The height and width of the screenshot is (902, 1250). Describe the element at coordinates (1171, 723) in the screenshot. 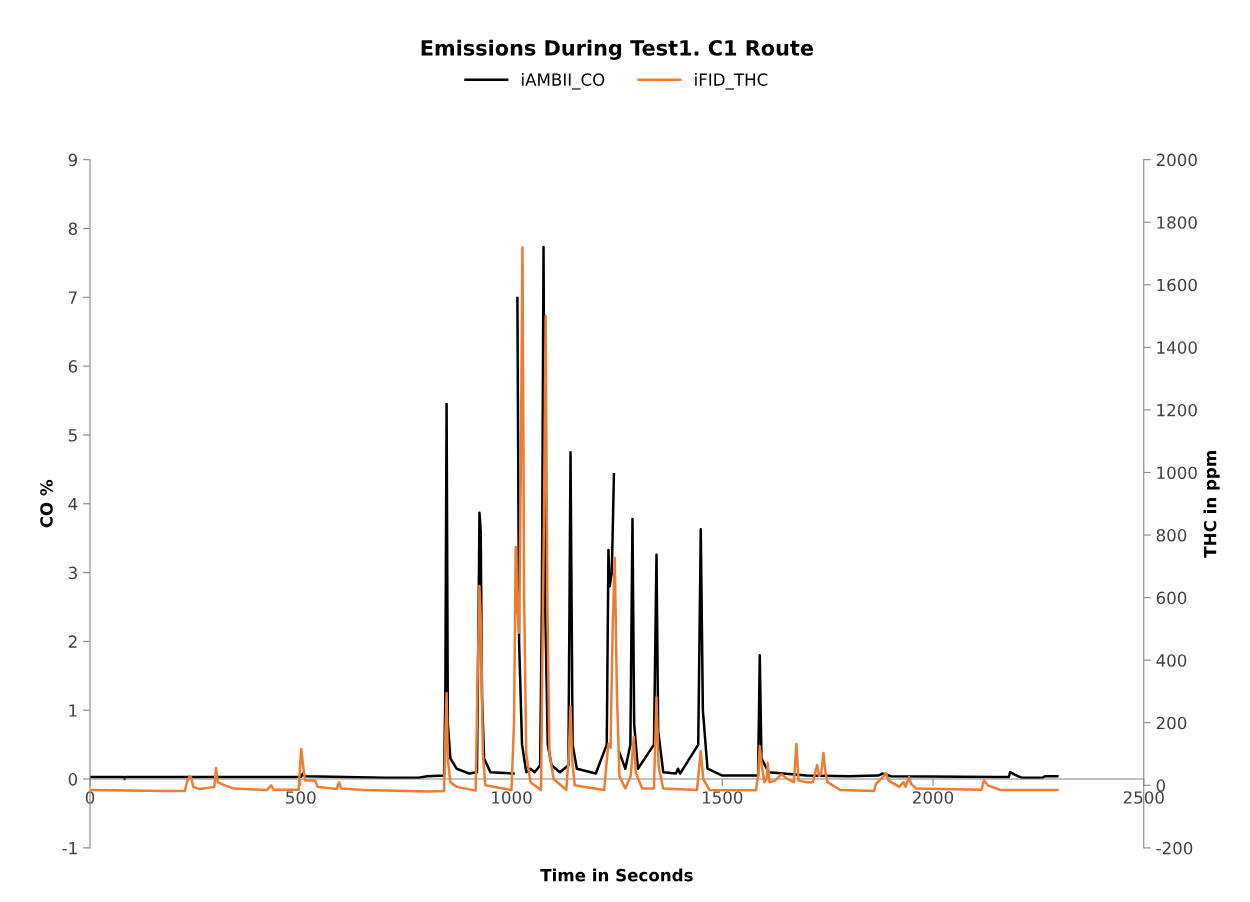

I see `y2-tick-label: 200` at that location.